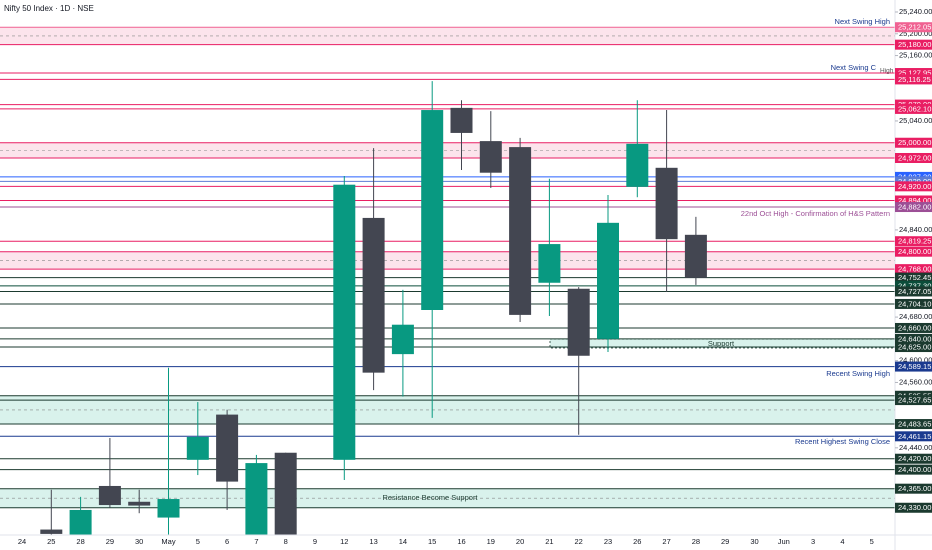 Image resolution: width=932 pixels, height=550 pixels. Describe the element at coordinates (915, 229) in the screenshot. I see `y-tick-label: 24,840.00` at that location.